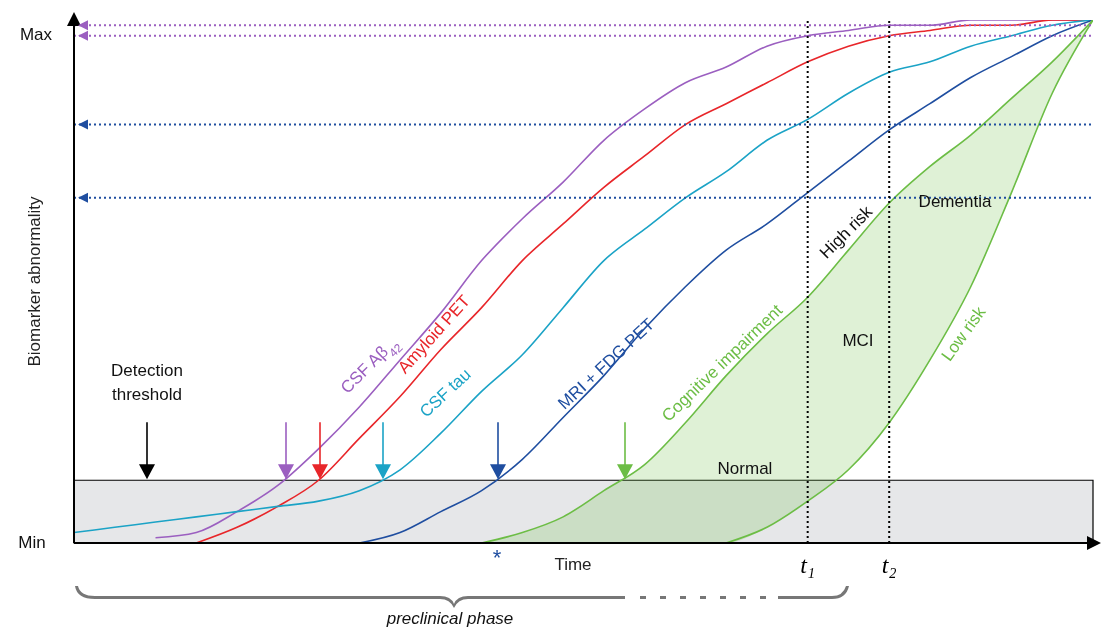 The height and width of the screenshot is (635, 1102). I want to click on x-axis-title: Time, so click(573, 564).